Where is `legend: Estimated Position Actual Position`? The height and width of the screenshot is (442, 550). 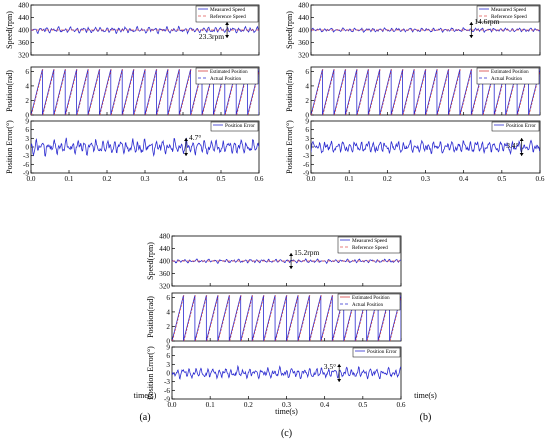
legend: Estimated Position Actual Position is located at coordinates (508, 76).